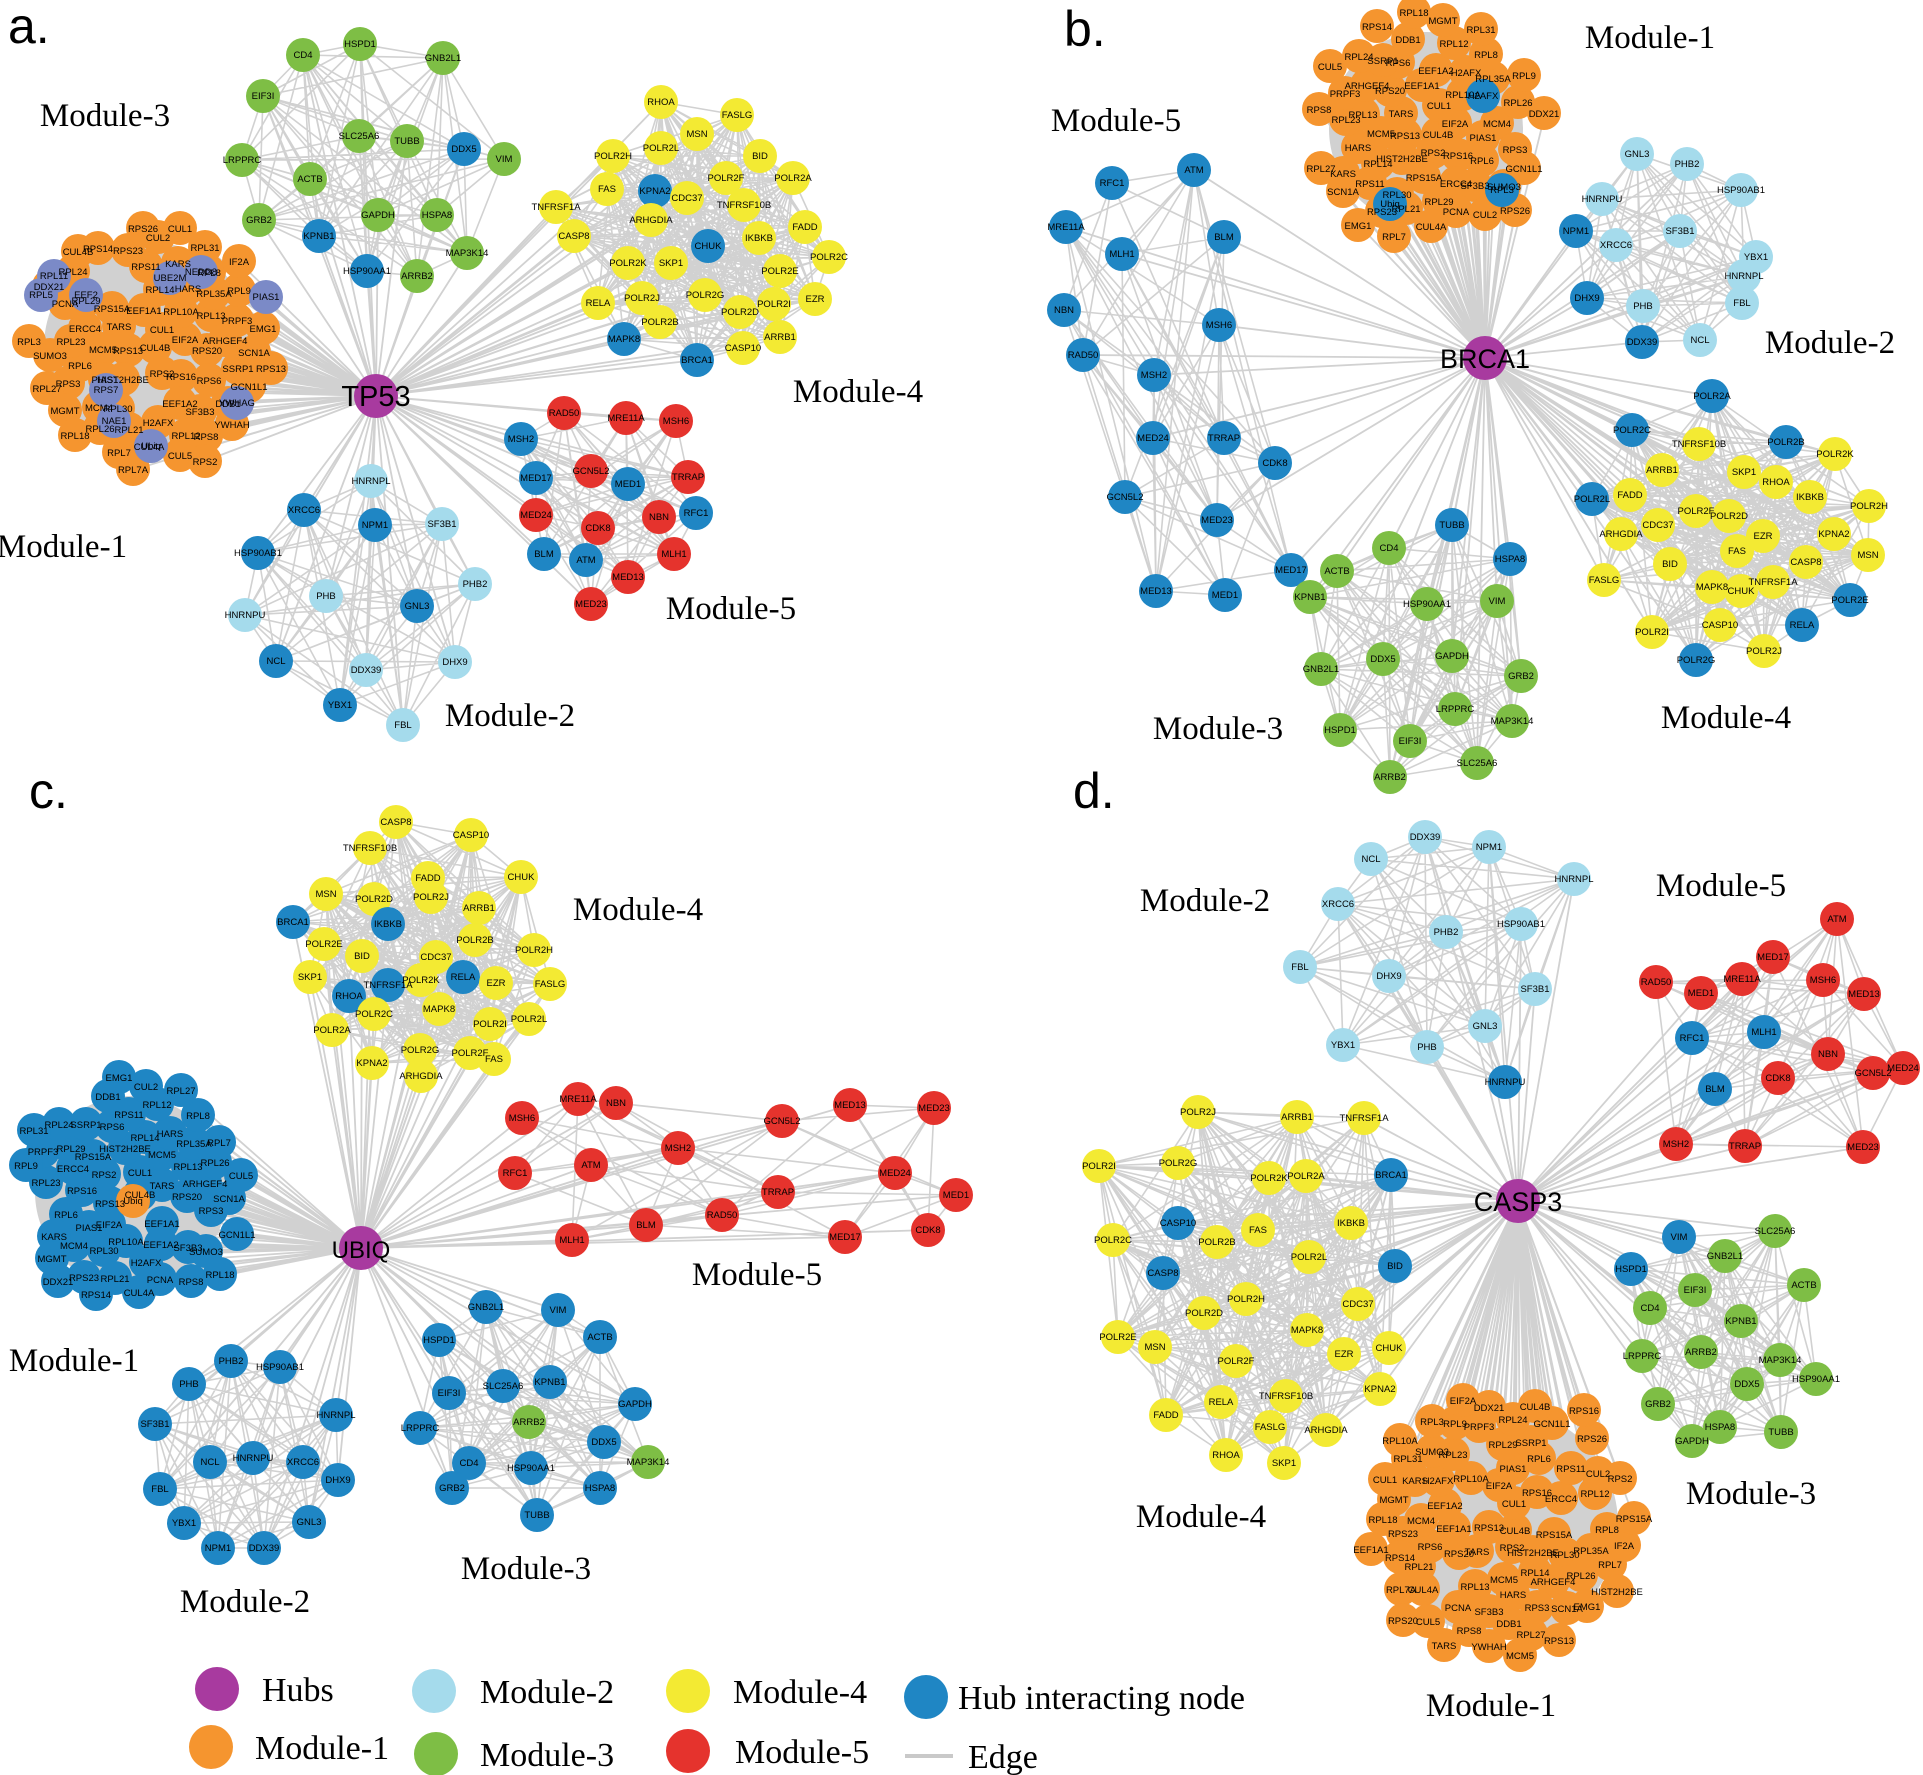 This screenshot has height=1775, width=1923. Describe the element at coordinates (815, 299) in the screenshot. I see `svg-text: EZR` at that location.